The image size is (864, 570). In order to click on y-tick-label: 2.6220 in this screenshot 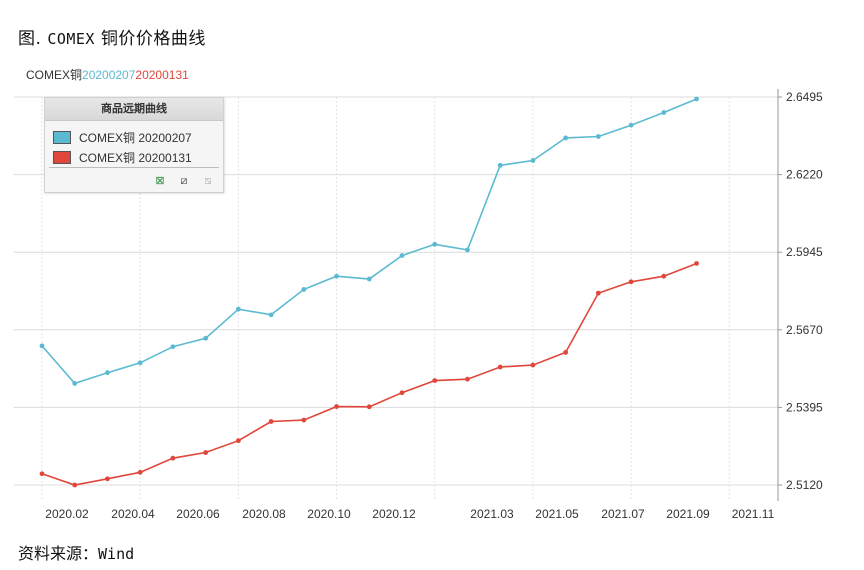, I will do `click(804, 175)`.